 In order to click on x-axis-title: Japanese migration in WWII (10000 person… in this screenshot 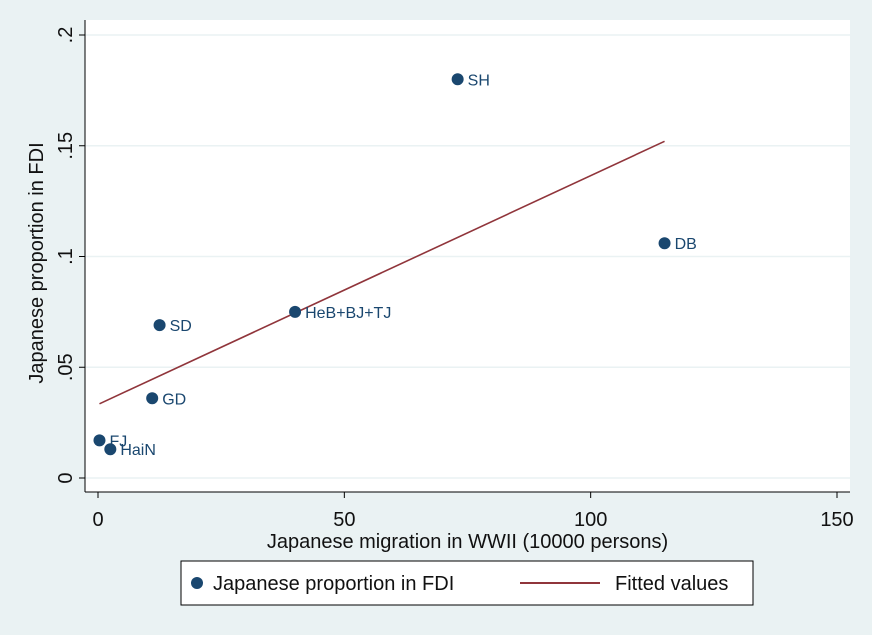, I will do `click(467, 542)`.